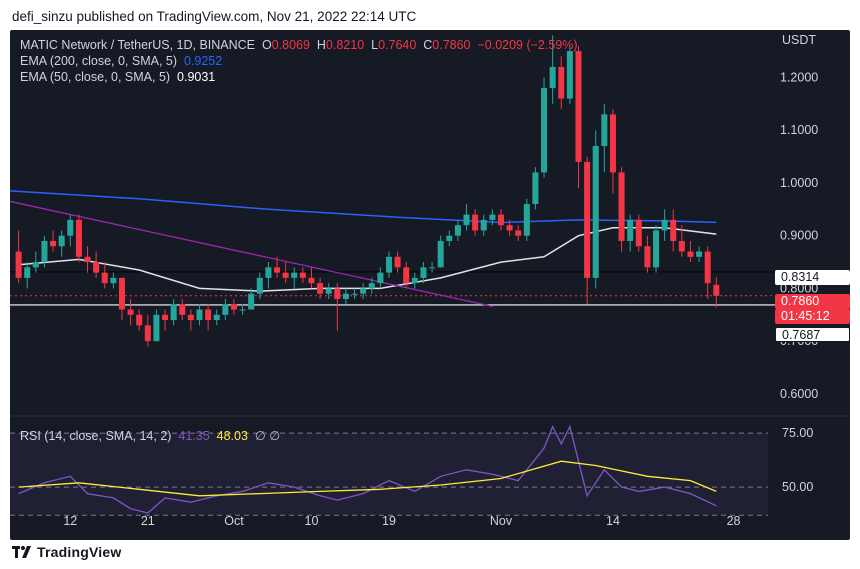  I want to click on time-tick-label: 14, so click(613, 521).